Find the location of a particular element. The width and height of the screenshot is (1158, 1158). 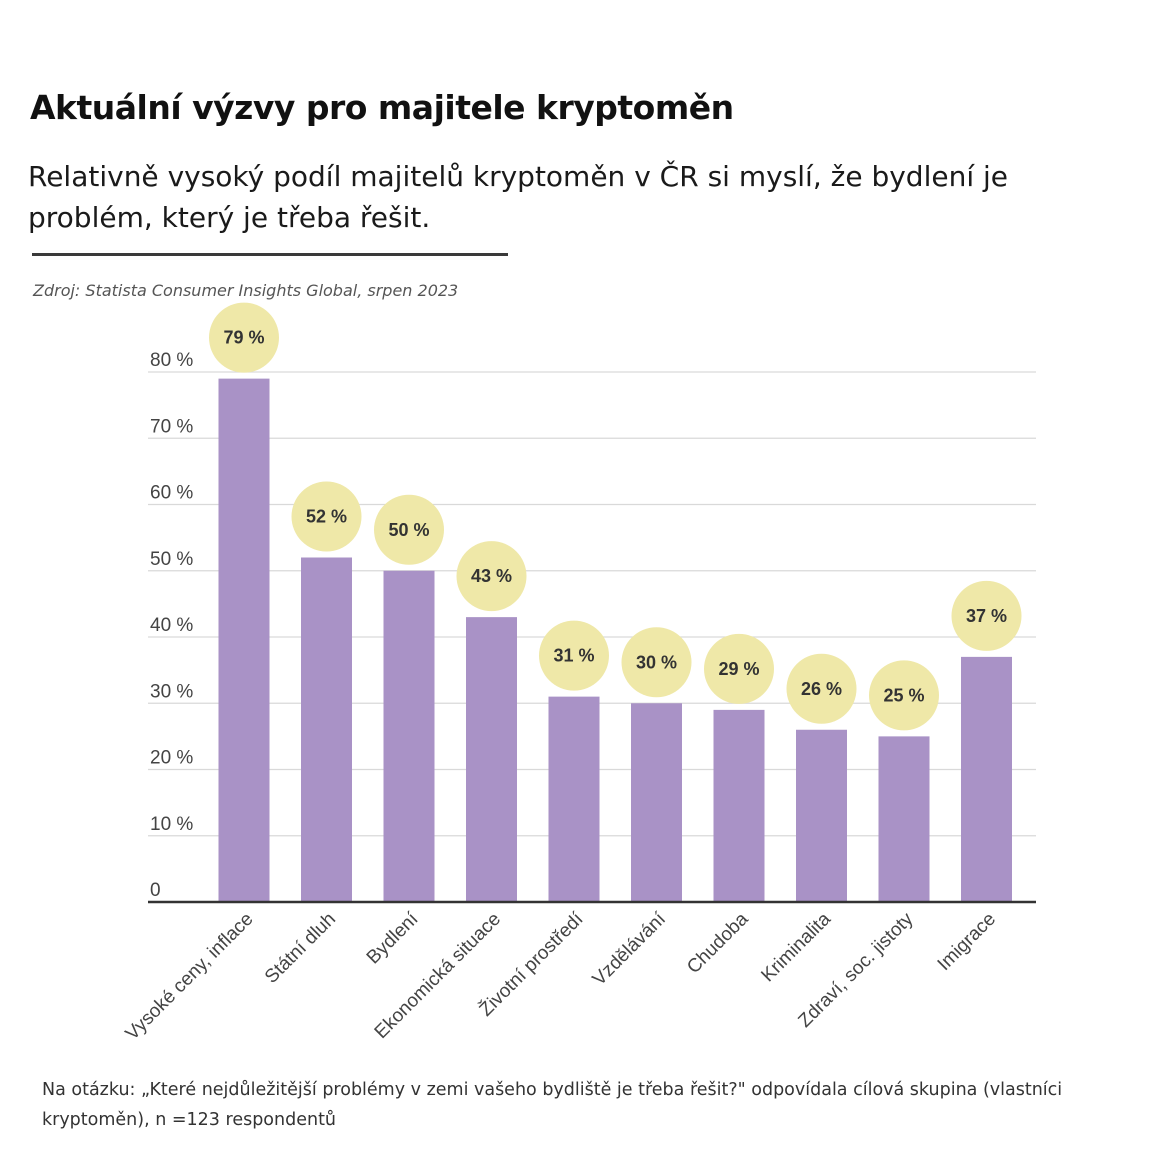

y-tick-label: 80 % is located at coordinates (171, 360).